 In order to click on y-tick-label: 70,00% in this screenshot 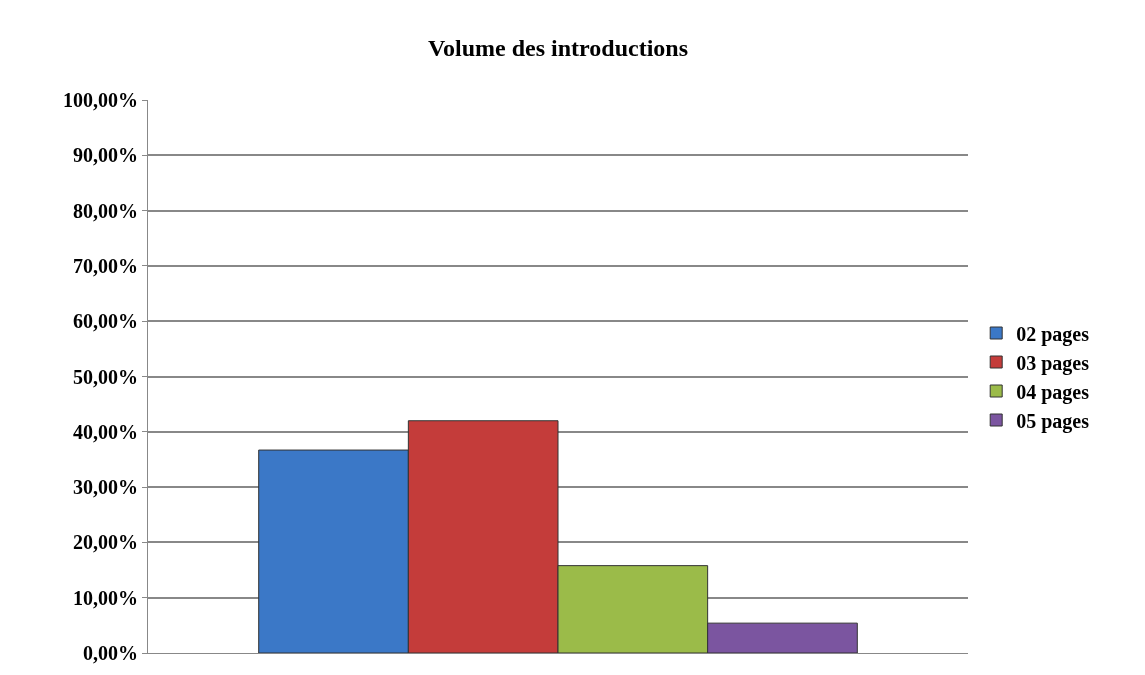, I will do `click(105, 265)`.